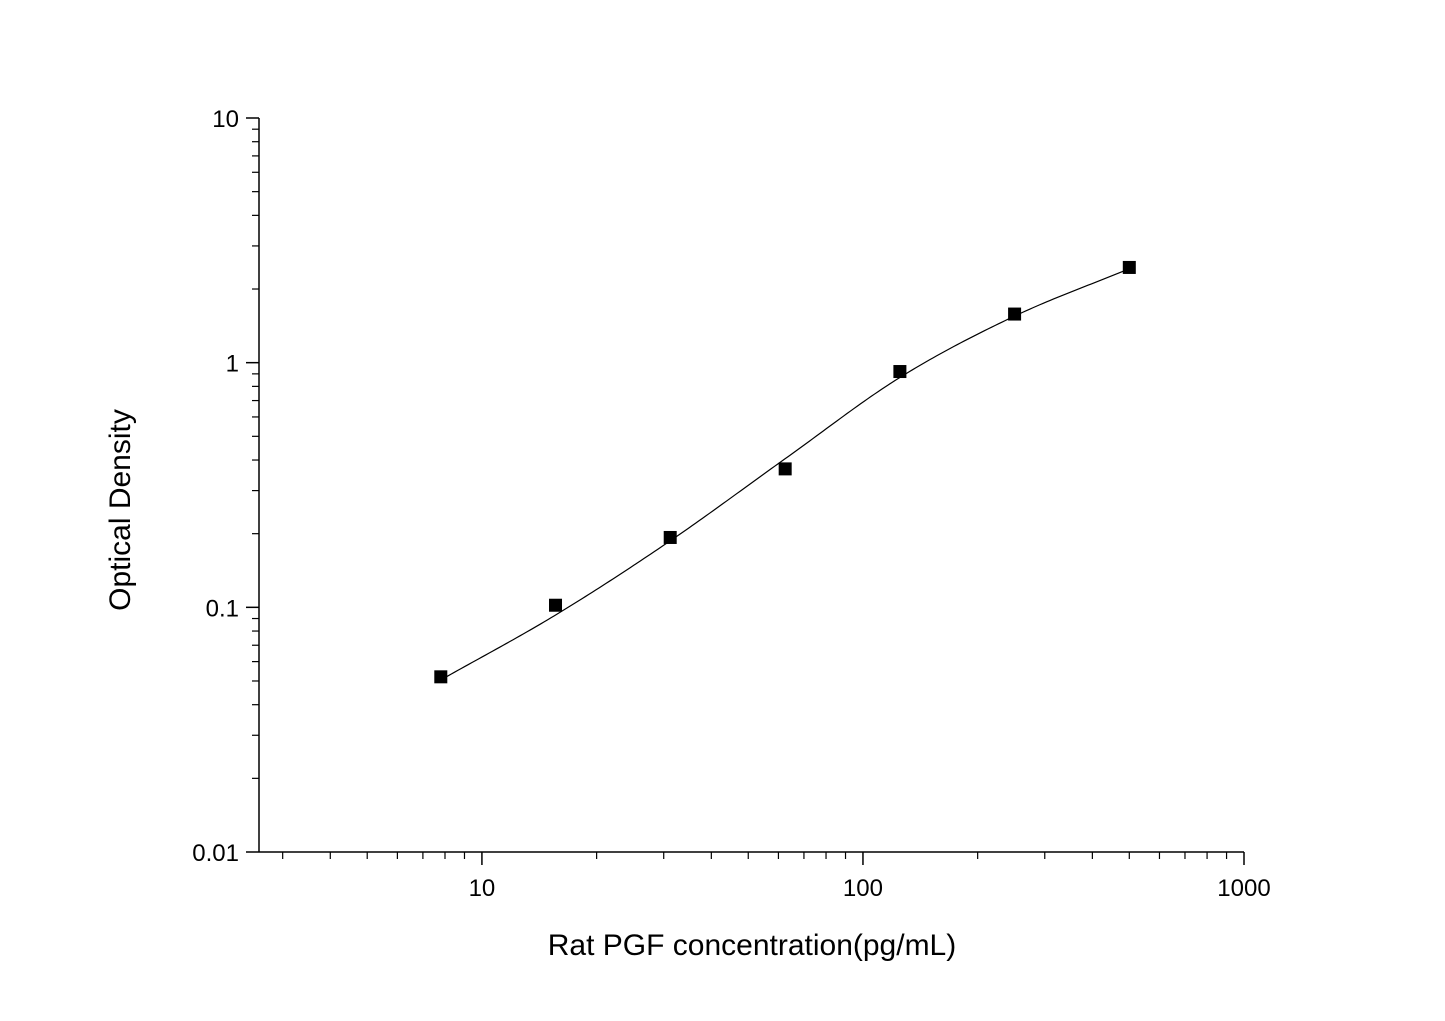 This screenshot has height=1021, width=1445. I want to click on x-tick-label: 10, so click(482, 888).